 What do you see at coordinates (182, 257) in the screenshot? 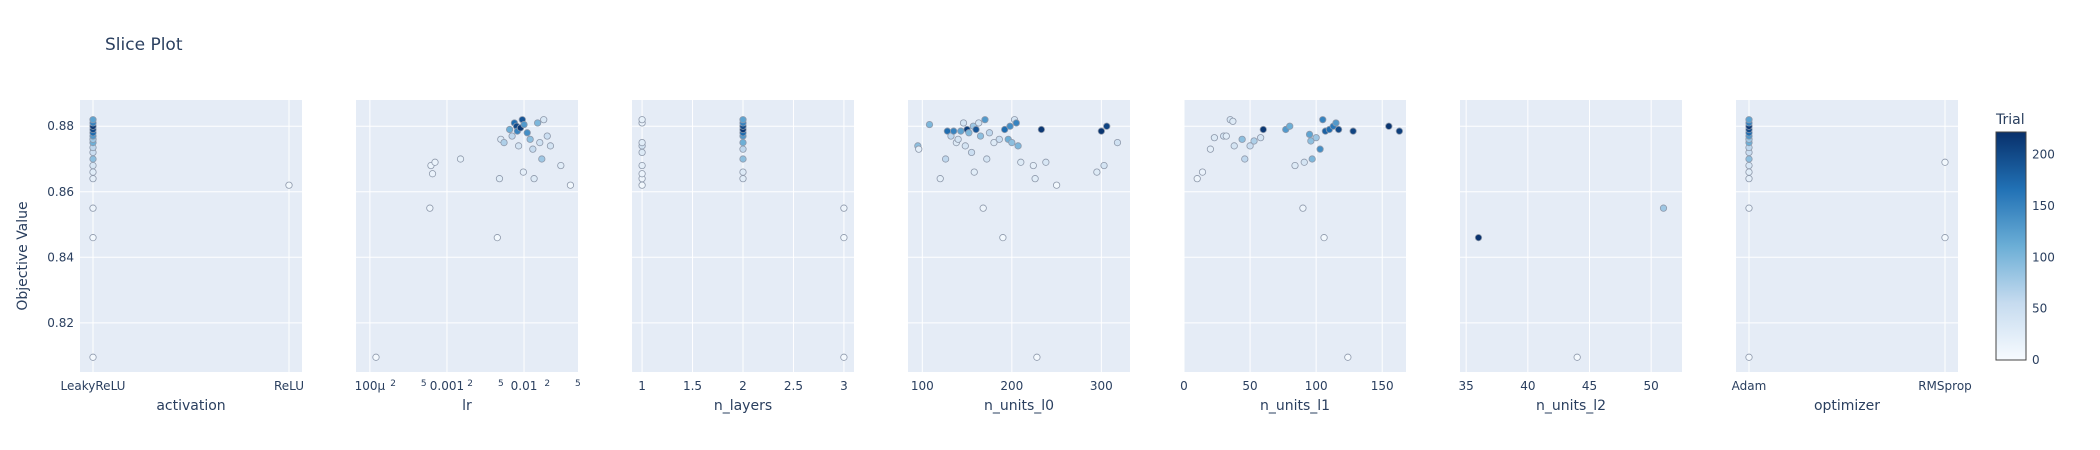
I see `panel-activation: LeakyReLU ReLU activation` at bounding box center [182, 257].